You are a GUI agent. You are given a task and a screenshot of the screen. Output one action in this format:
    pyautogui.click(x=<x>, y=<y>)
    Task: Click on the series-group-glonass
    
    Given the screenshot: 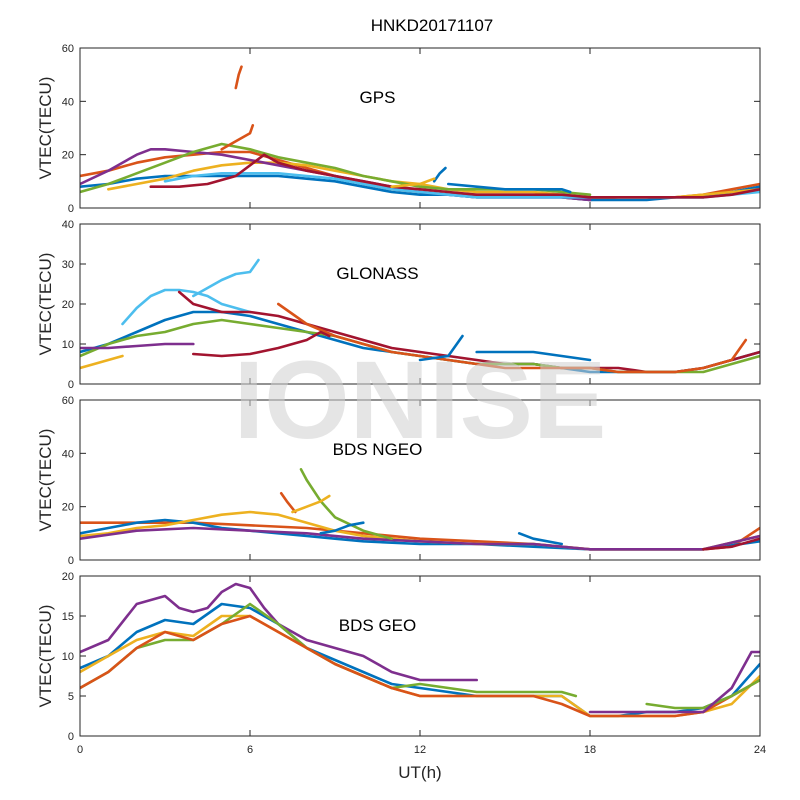 What is the action you would take?
    pyautogui.click(x=420, y=316)
    